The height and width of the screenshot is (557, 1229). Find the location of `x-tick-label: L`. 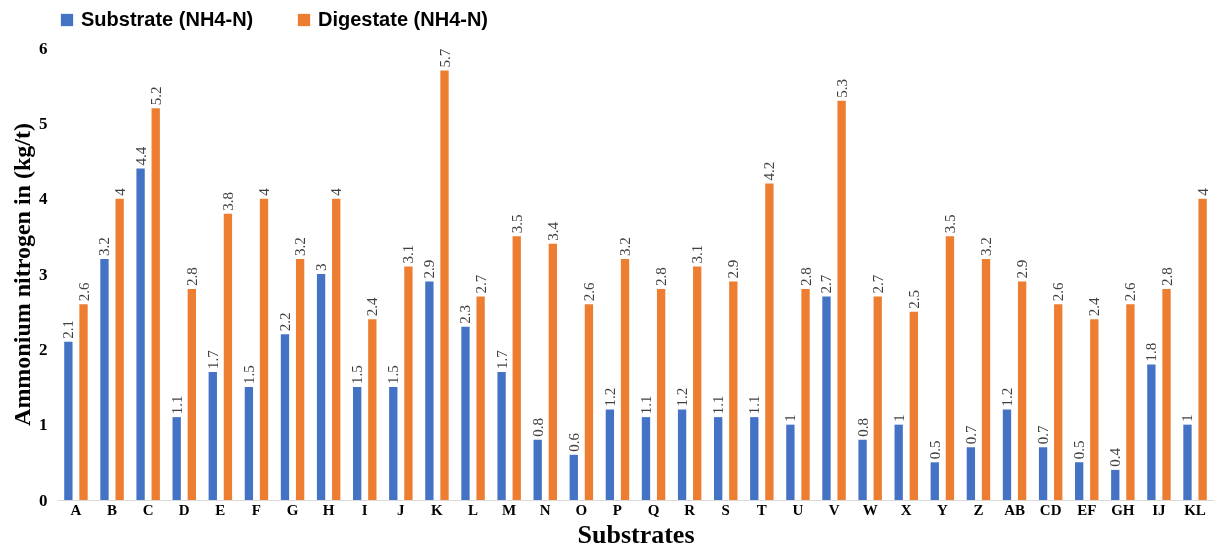

x-tick-label: L is located at coordinates (473, 509).